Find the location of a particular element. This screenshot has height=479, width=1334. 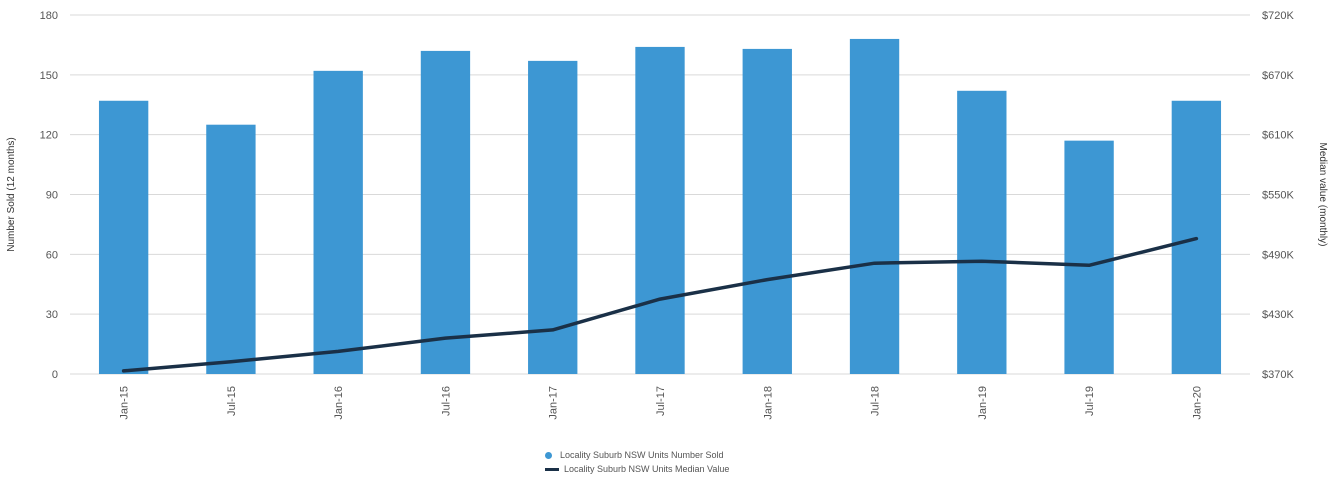

legend-line-label: Locality Suburb NSW Units Median Value is located at coordinates (647, 469).